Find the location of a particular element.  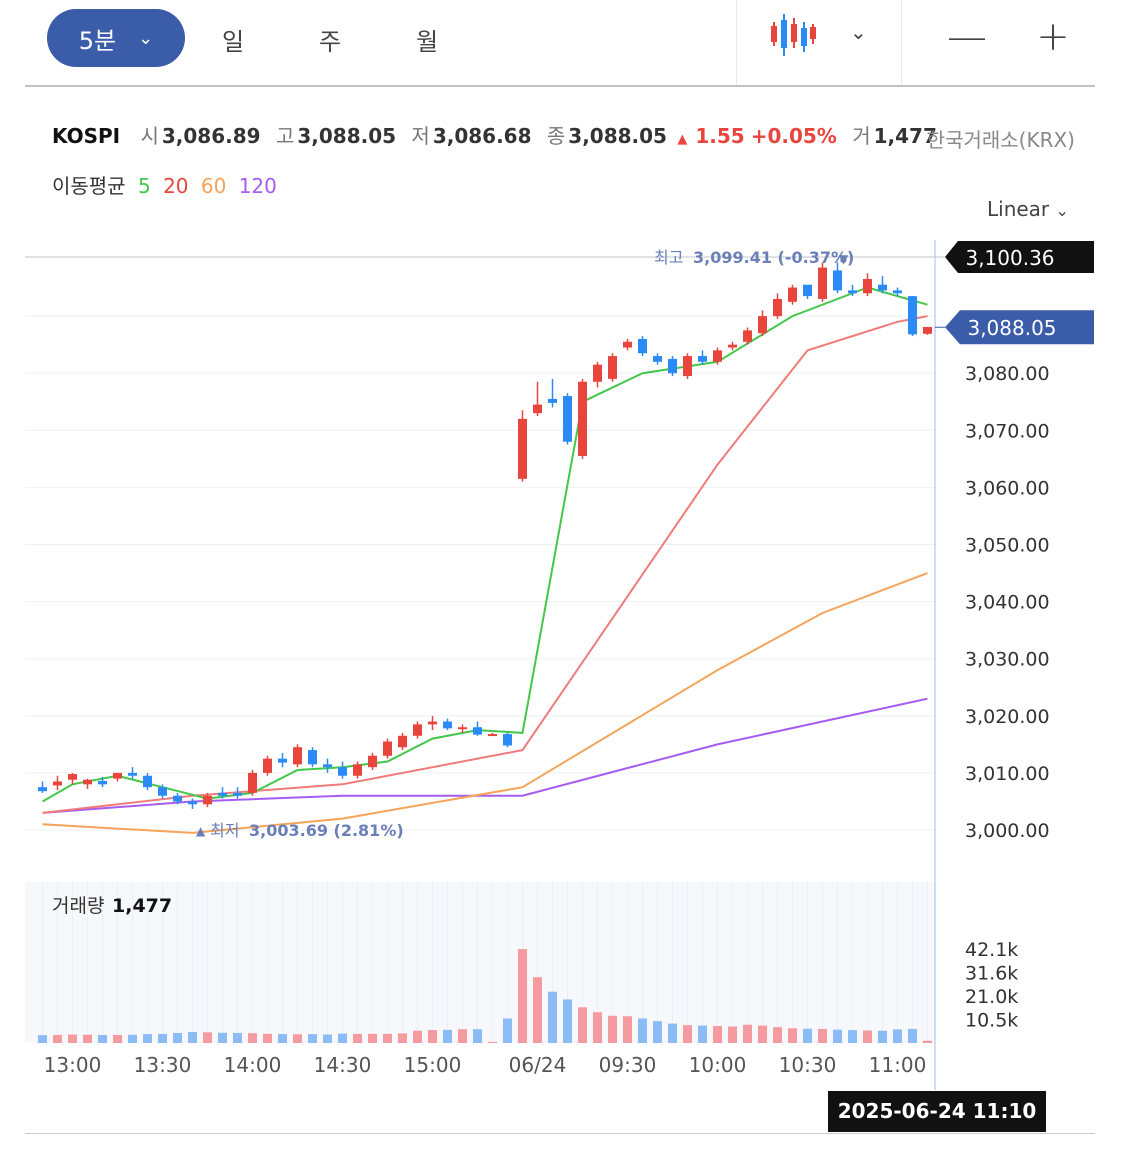

high-value: 3,088.05 is located at coordinates (347, 136).